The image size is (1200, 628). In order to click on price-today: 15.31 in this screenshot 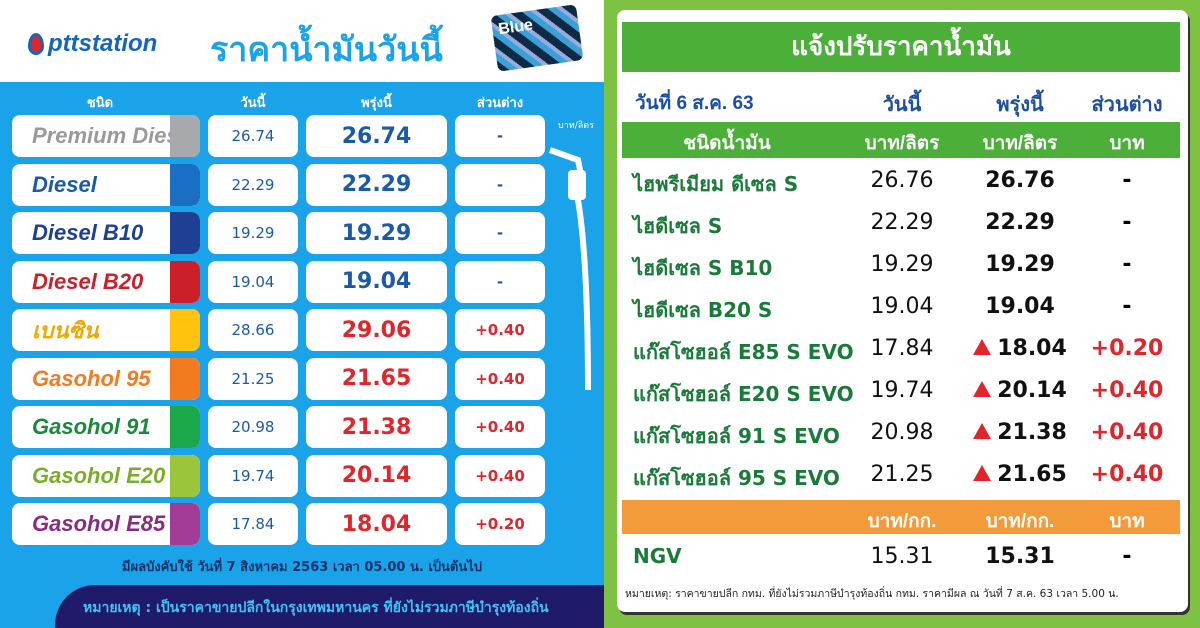, I will do `click(902, 556)`.